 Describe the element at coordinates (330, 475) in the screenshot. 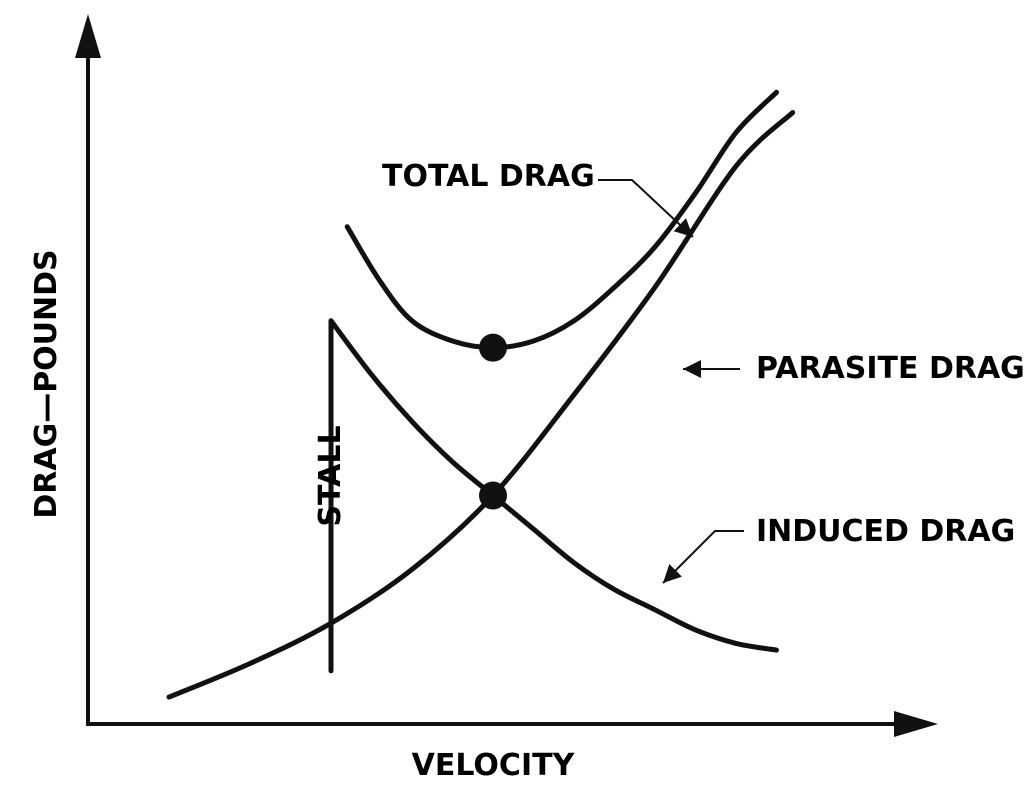

I see `stall-label: STALL` at that location.